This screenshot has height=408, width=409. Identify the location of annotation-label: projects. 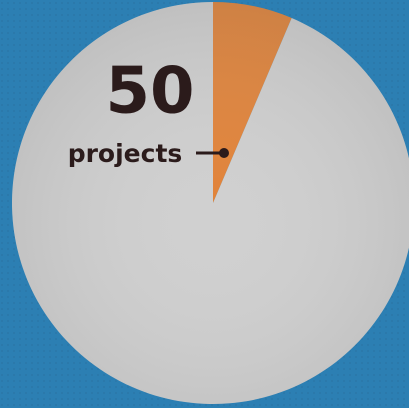
(125, 153).